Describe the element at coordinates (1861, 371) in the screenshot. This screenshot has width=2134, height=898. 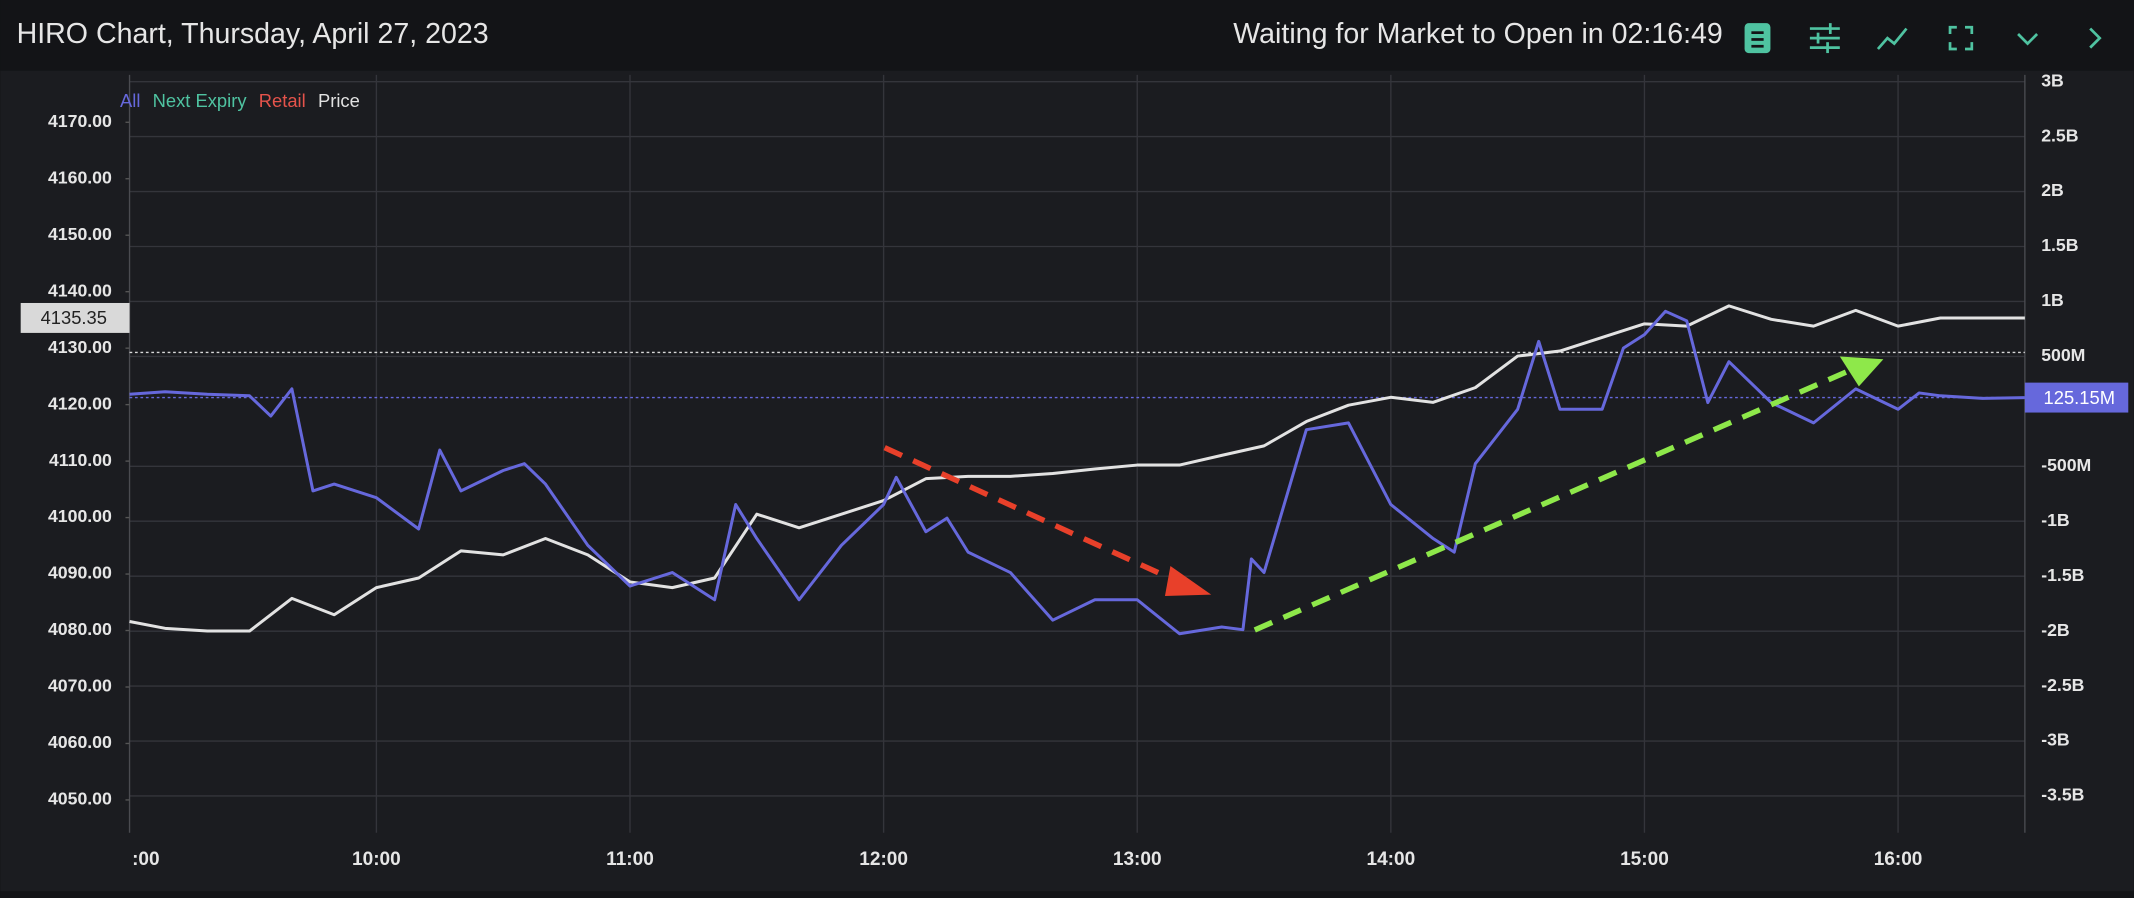
I see `up-arrowhead` at that location.